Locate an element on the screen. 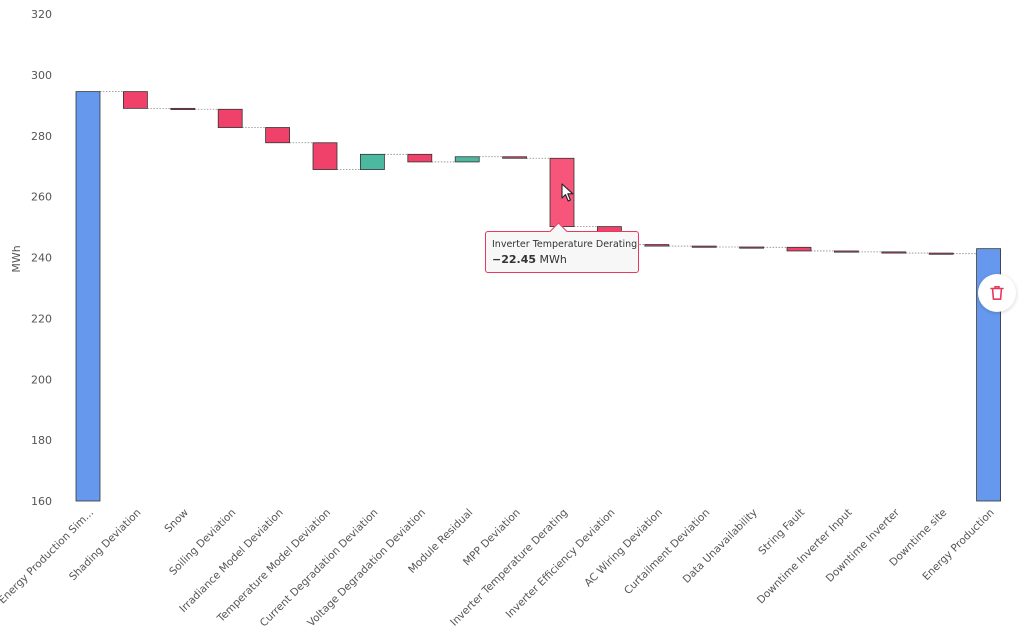 The image size is (1024, 627). mouse-cursor-icon is located at coordinates (567, 192).